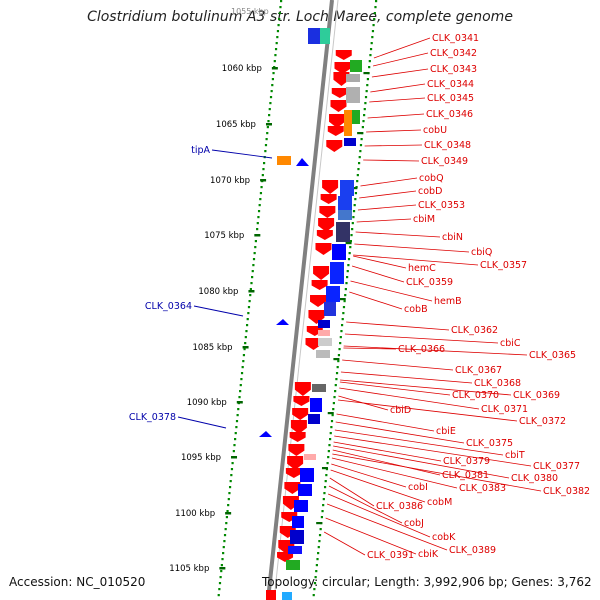 Image resolution: width=600 pixels, height=600 pixels. What do you see at coordinates (399, 506) in the screenshot?
I see `gene-label-right: CLK_0386` at bounding box center [399, 506].